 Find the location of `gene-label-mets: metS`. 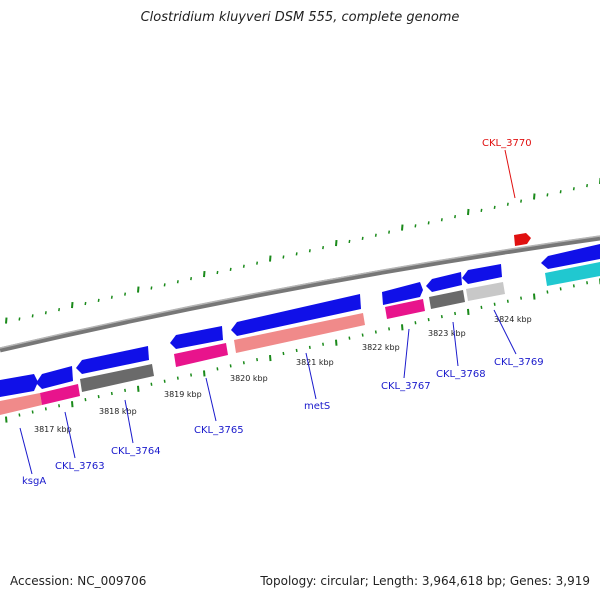

gene-label-mets: metS is located at coordinates (317, 406).